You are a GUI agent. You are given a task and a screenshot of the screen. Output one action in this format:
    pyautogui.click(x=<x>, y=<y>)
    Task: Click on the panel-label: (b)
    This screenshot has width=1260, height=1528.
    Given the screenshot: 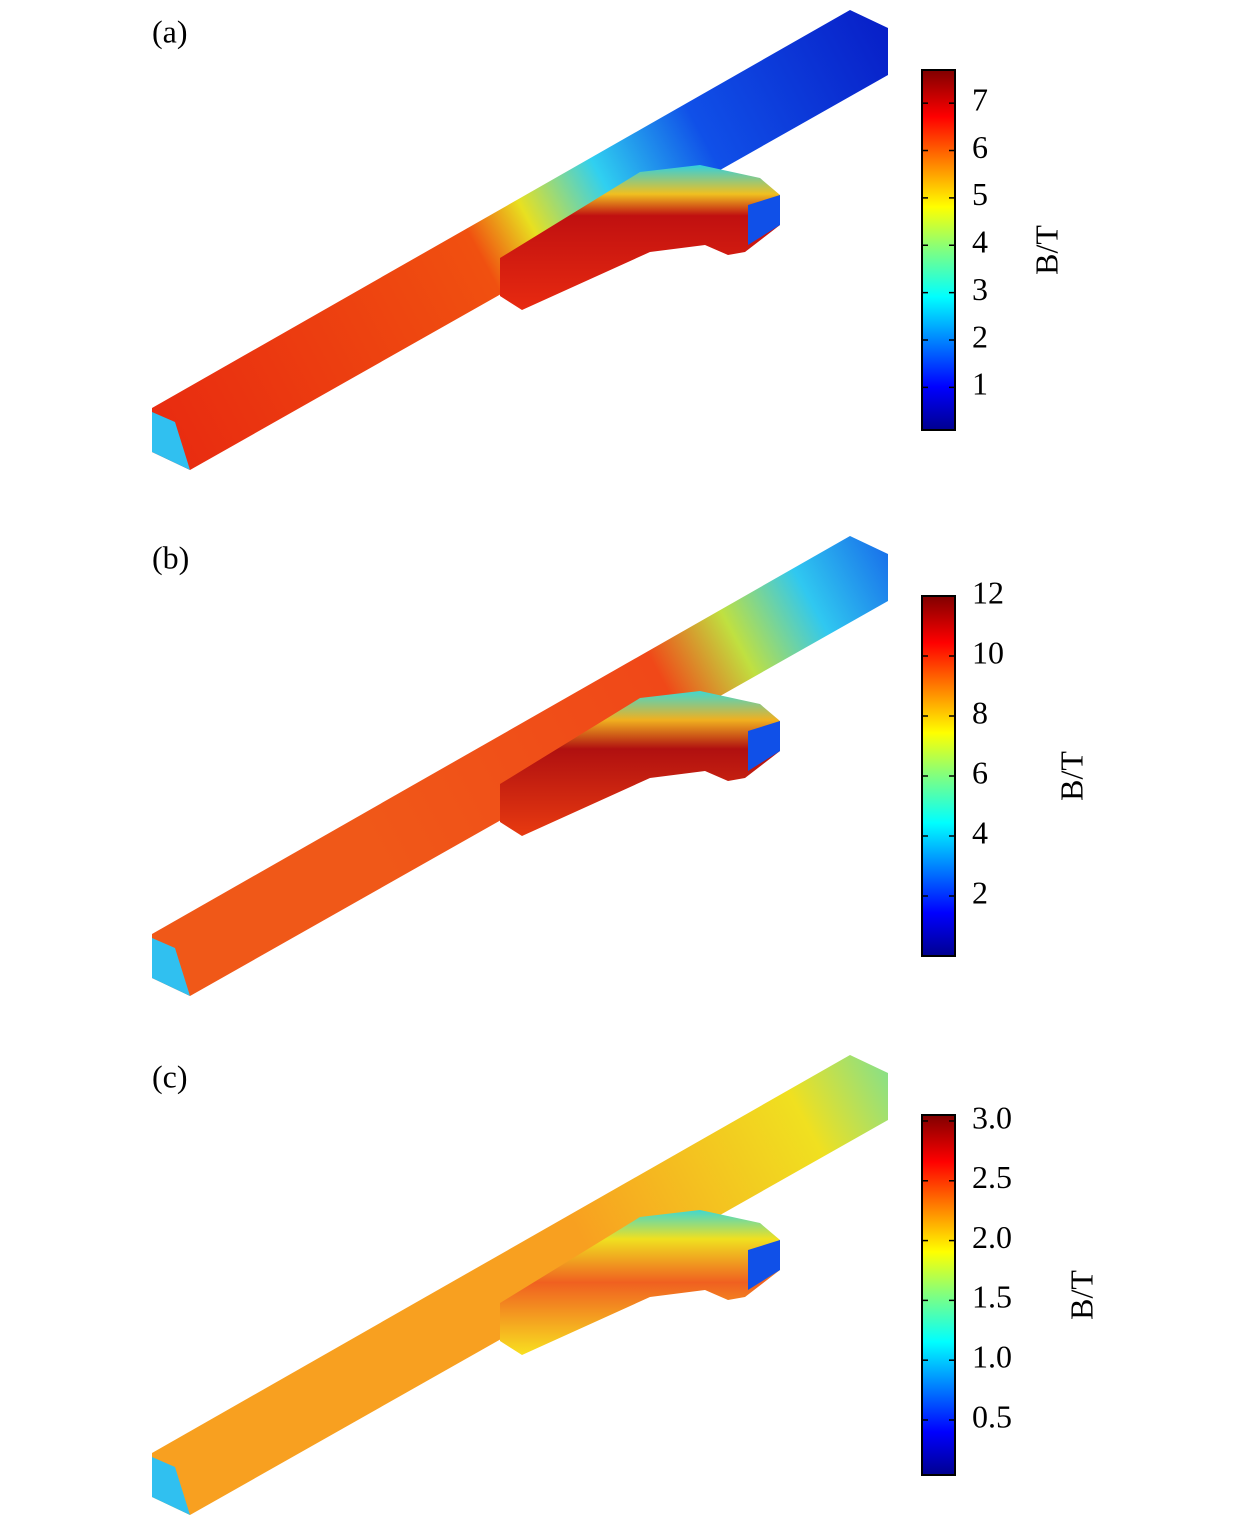 What is the action you would take?
    pyautogui.click(x=170, y=557)
    